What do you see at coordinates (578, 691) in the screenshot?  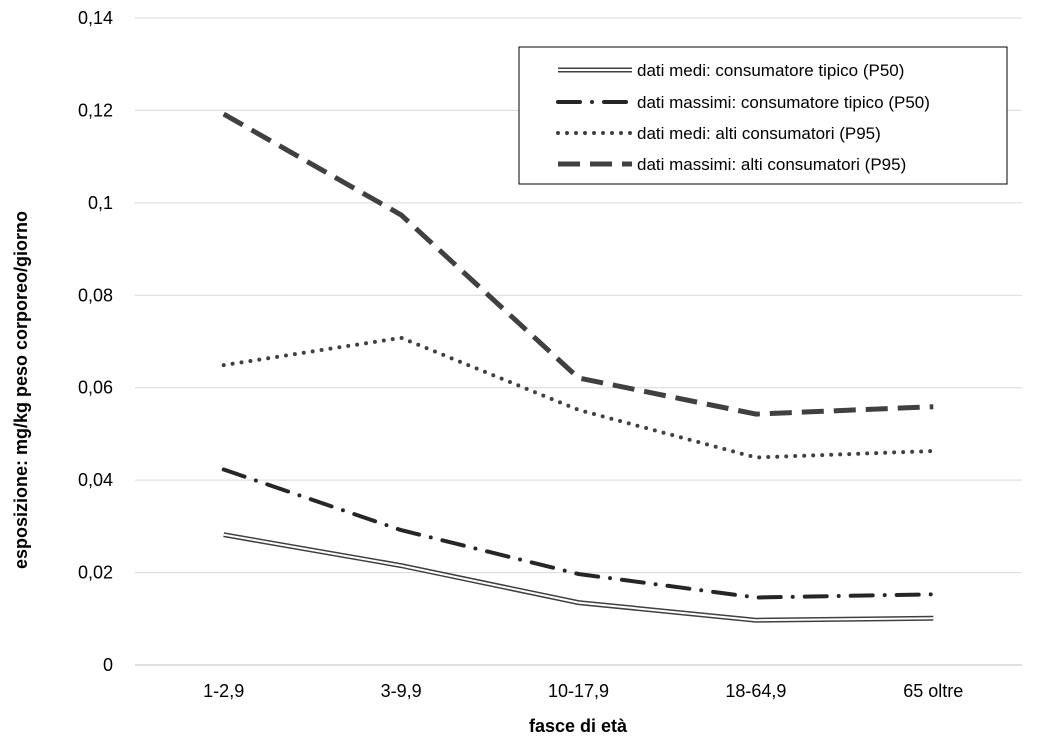 I see `x-tick-label: 10-17,9` at bounding box center [578, 691].